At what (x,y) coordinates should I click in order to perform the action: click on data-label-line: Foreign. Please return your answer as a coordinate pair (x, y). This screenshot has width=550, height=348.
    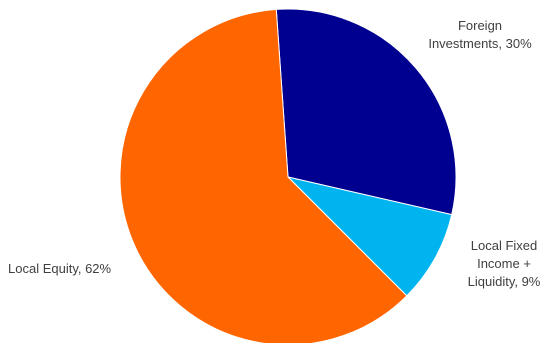
    Looking at the image, I should click on (480, 25).